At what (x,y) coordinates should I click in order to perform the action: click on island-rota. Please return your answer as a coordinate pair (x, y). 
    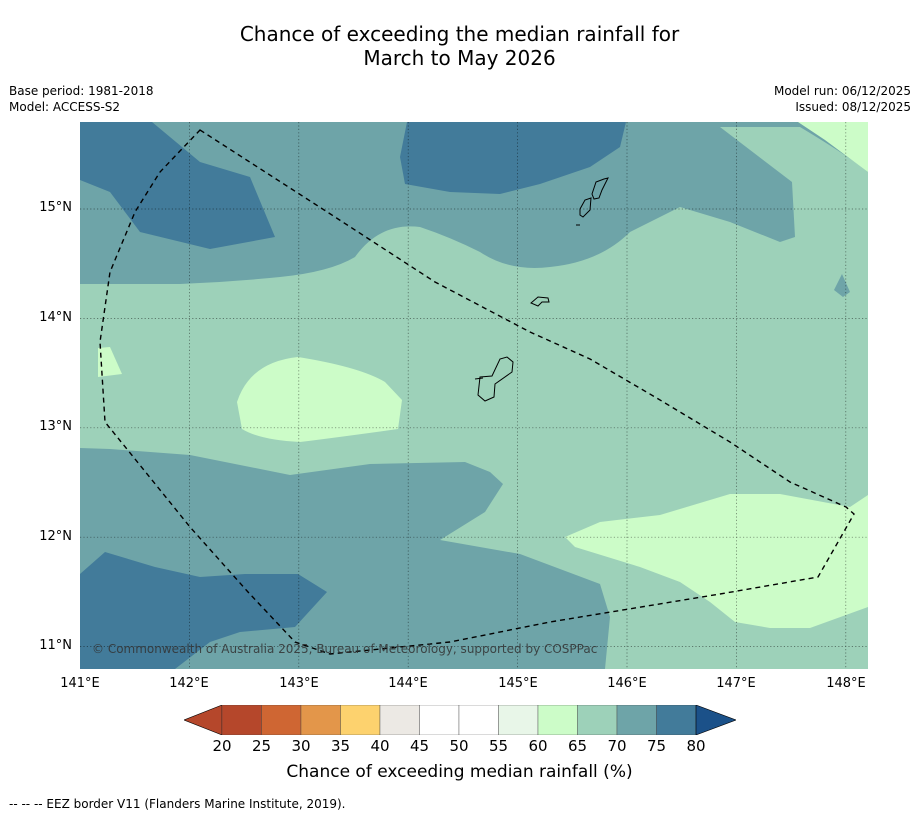
    Looking at the image, I should click on (540, 301).